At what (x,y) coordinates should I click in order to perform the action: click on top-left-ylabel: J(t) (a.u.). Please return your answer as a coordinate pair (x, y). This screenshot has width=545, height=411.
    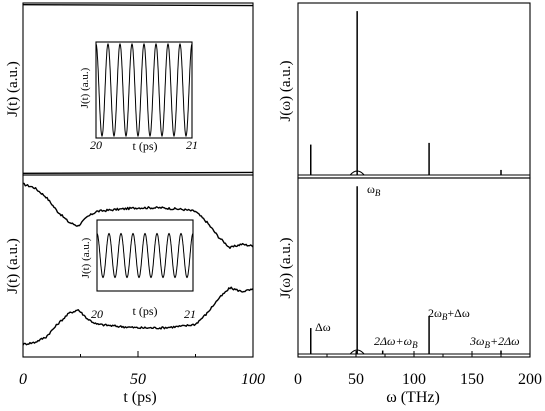
    Looking at the image, I should click on (13, 88).